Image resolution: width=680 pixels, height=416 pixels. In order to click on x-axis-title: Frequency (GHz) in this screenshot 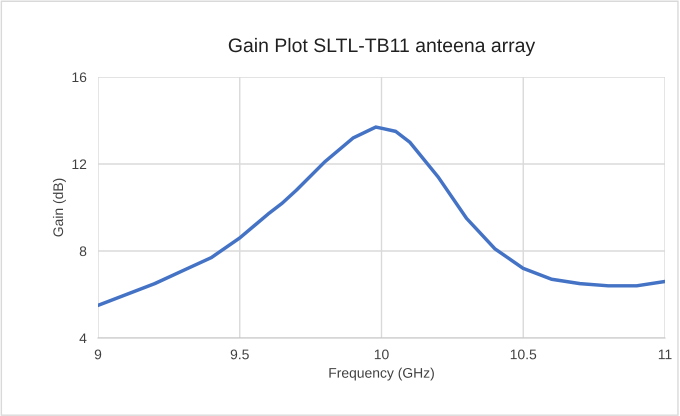, I will do `click(381, 374)`.